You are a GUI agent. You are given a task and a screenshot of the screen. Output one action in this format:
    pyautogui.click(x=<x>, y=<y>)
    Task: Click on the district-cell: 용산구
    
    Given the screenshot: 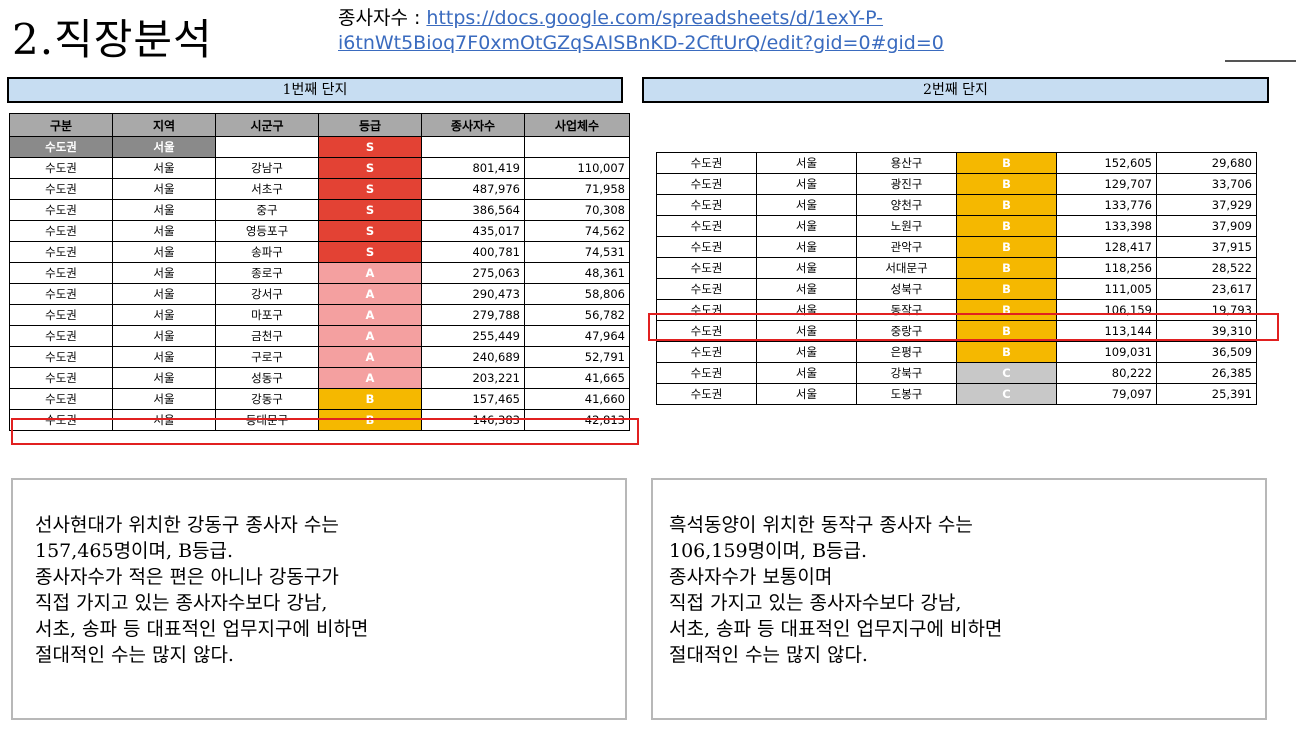 What is the action you would take?
    pyautogui.click(x=906, y=163)
    